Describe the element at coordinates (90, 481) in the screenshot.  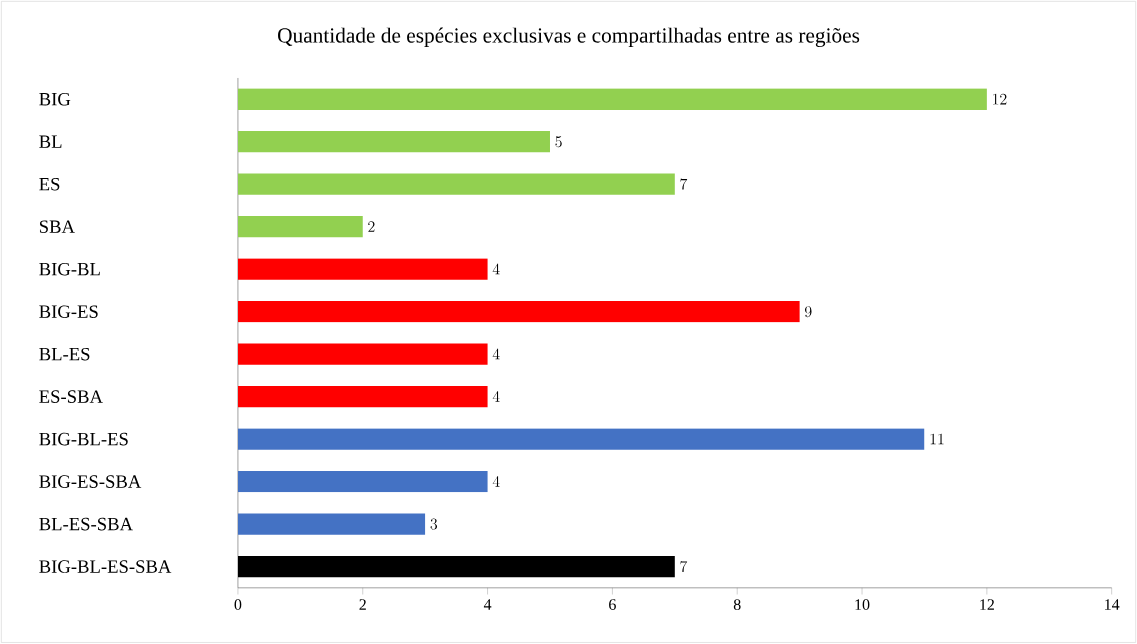
I see `y-tick-label: BIG-ES-SBA` at that location.